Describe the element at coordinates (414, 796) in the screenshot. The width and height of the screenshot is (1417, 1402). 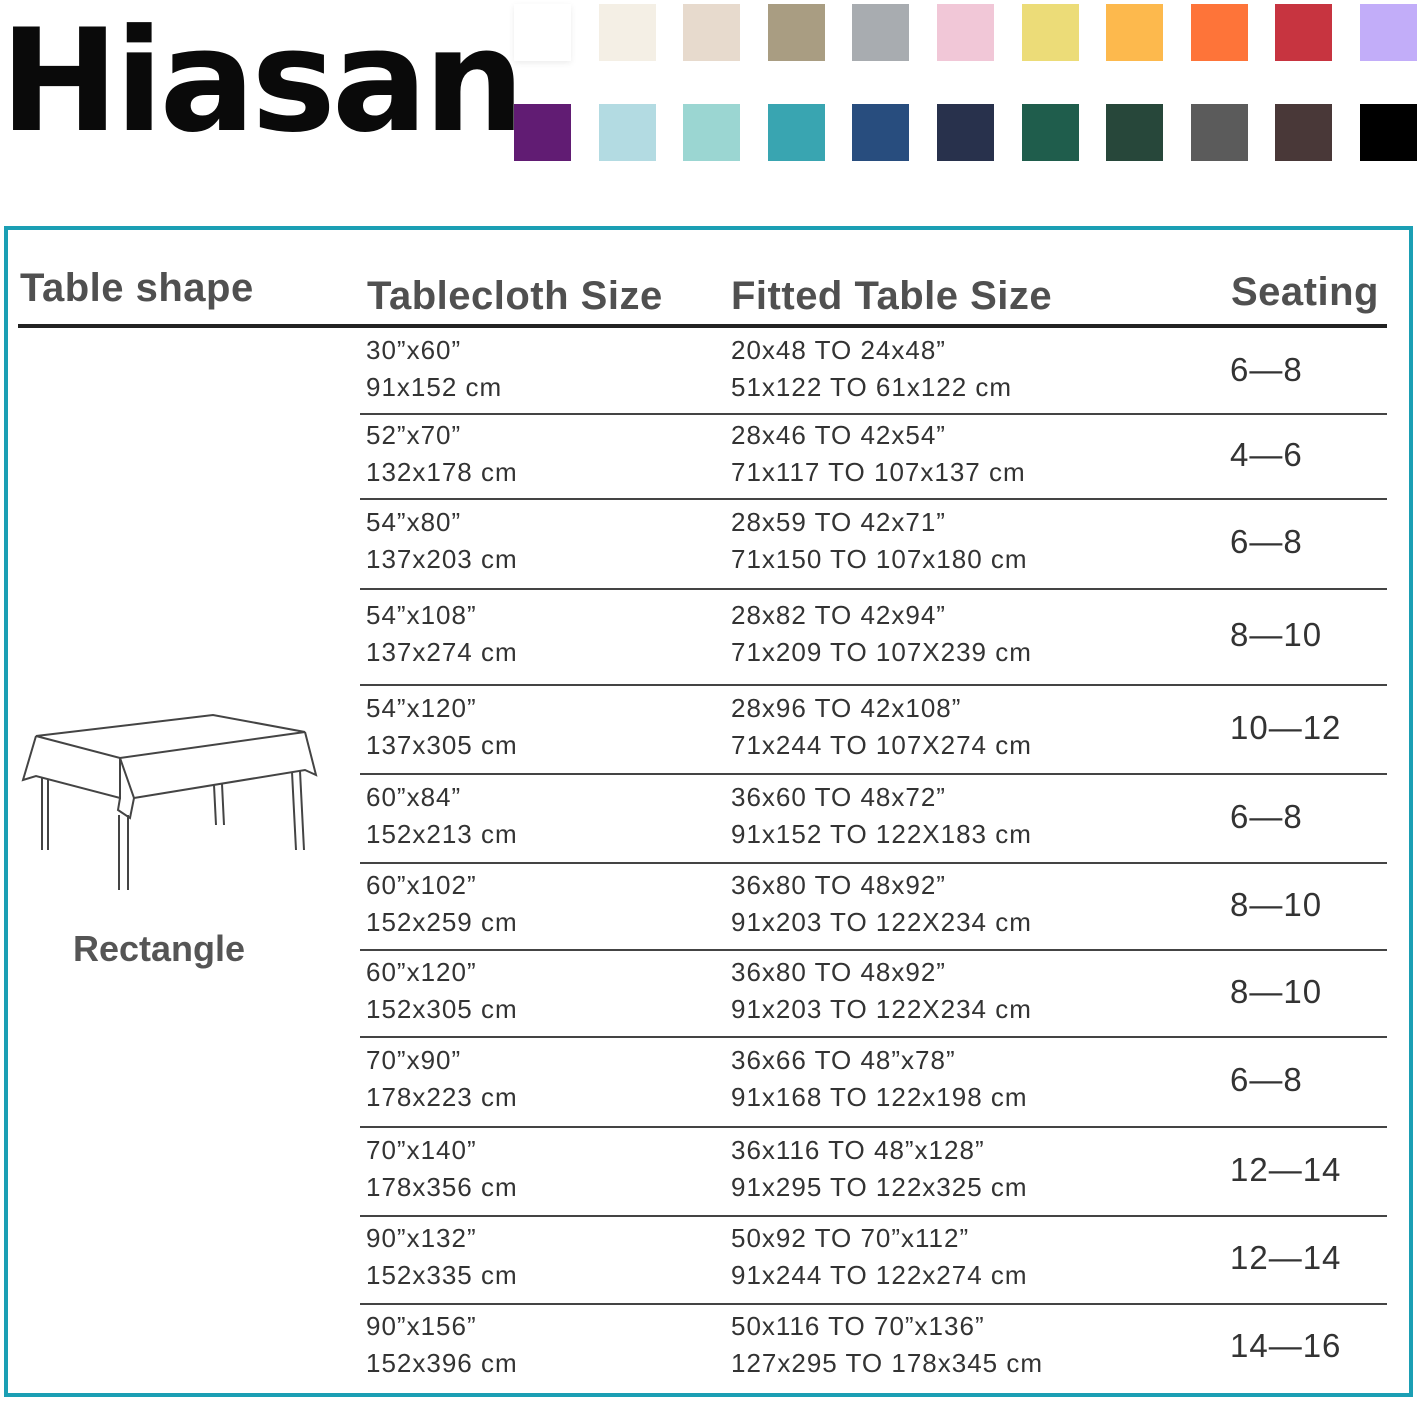
I see `tablecloth-inches: 60”x84”` at that location.